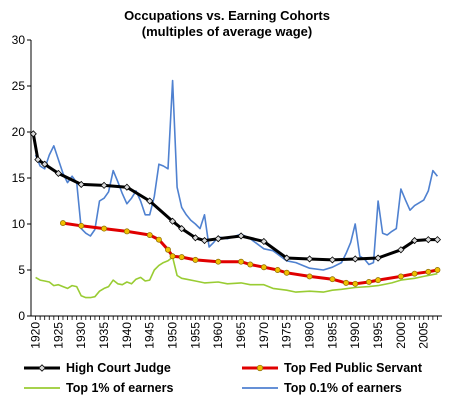 The height and width of the screenshot is (404, 449). What do you see at coordinates (195, 335) in the screenshot?
I see `x-tick-label: 1955` at bounding box center [195, 335].